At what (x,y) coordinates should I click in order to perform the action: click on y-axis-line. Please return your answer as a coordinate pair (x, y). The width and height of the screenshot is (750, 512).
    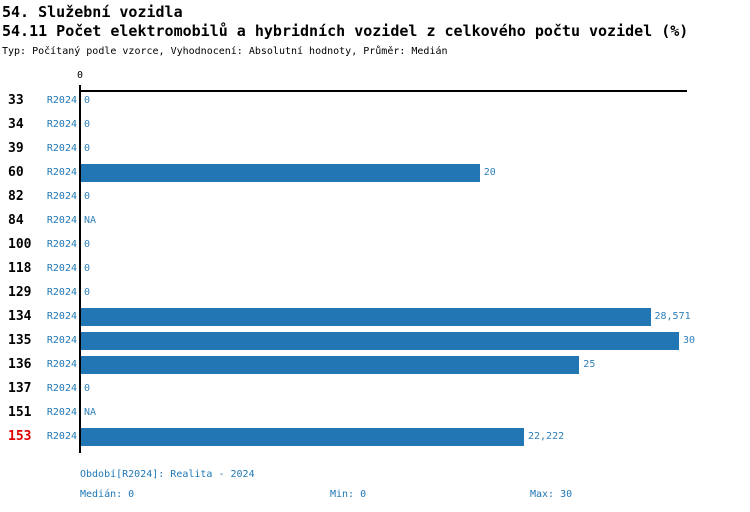
    Looking at the image, I should click on (80, 269).